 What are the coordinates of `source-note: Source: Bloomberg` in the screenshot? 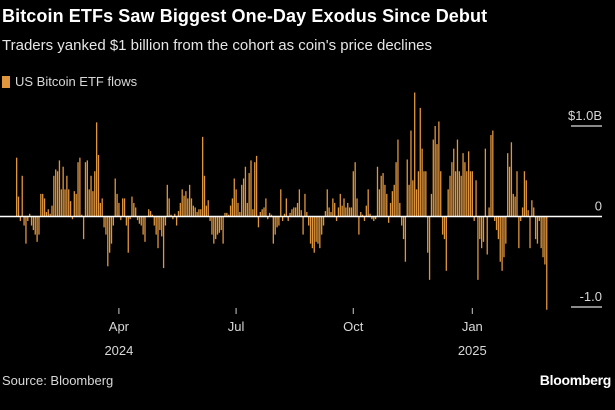 It's located at (58, 380).